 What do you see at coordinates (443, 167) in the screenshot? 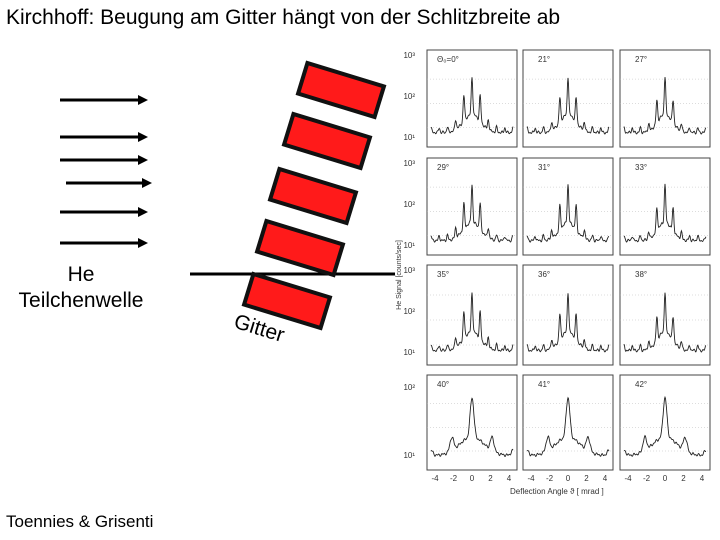
I see `angle-label: 29°` at bounding box center [443, 167].